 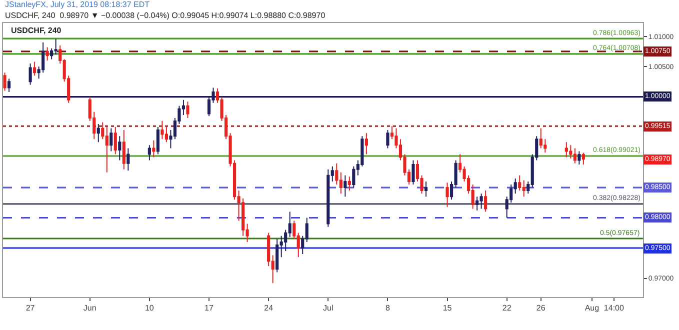 I want to click on x-tick-label: Jul, so click(x=328, y=308).